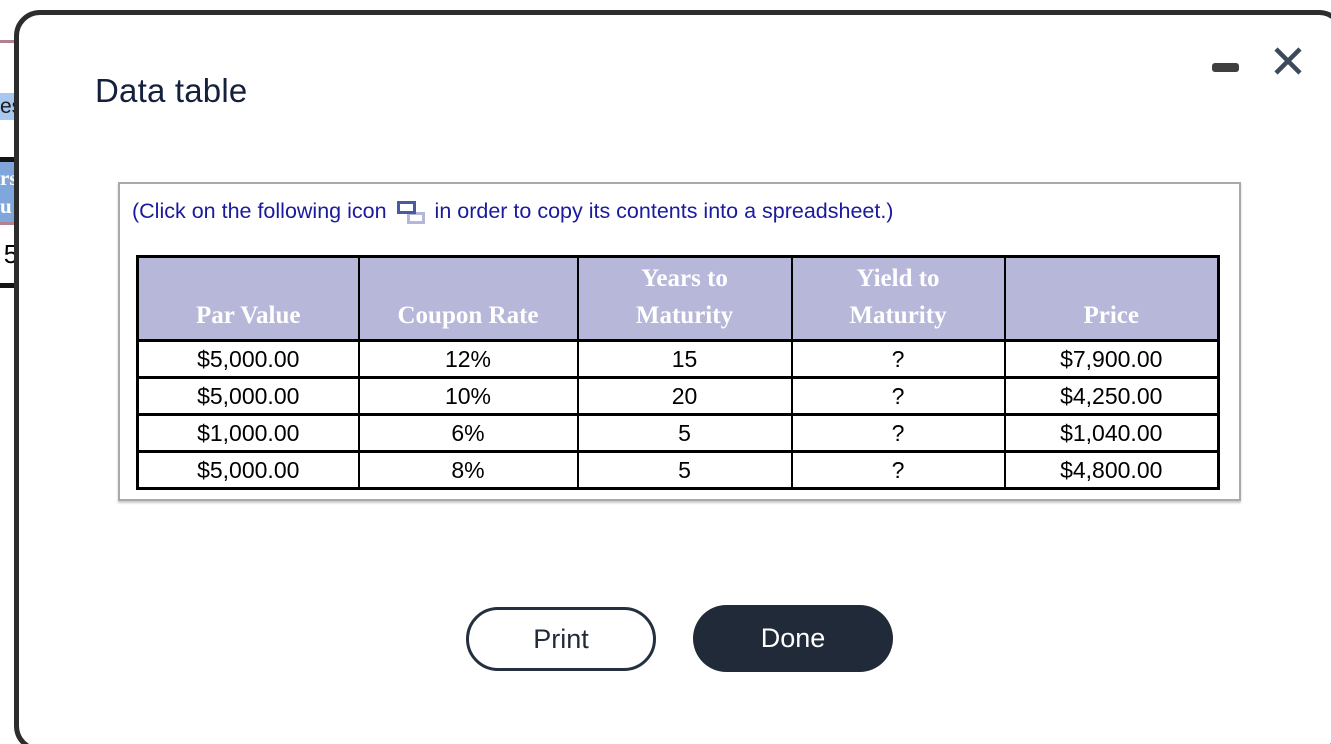  I want to click on cell-par-value: $1,000.00, so click(248, 433).